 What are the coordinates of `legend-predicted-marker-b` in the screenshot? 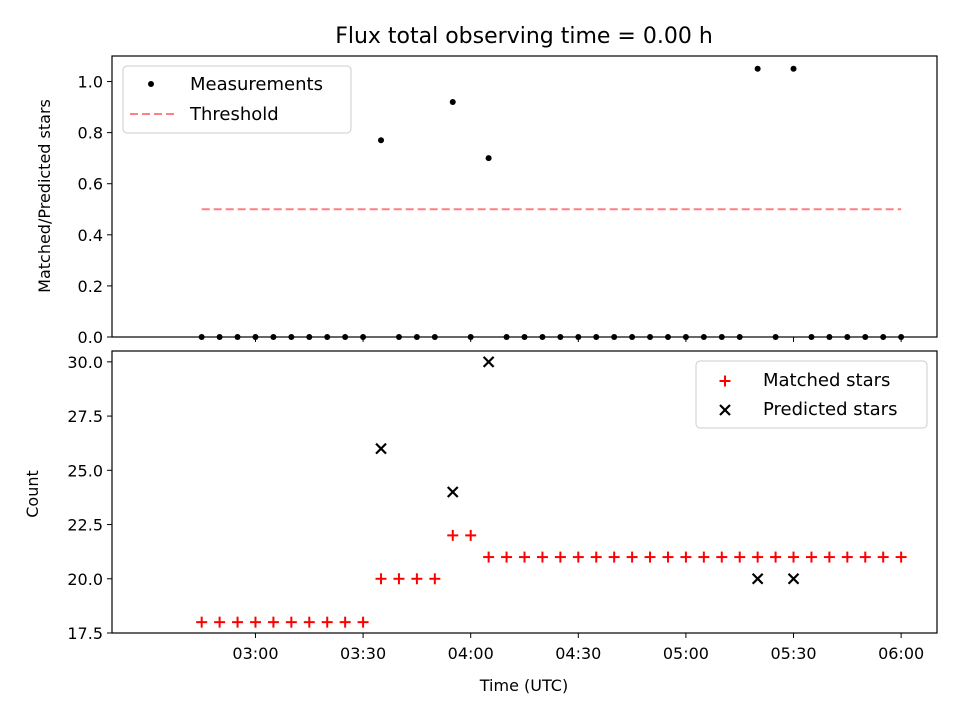 It's located at (725, 410).